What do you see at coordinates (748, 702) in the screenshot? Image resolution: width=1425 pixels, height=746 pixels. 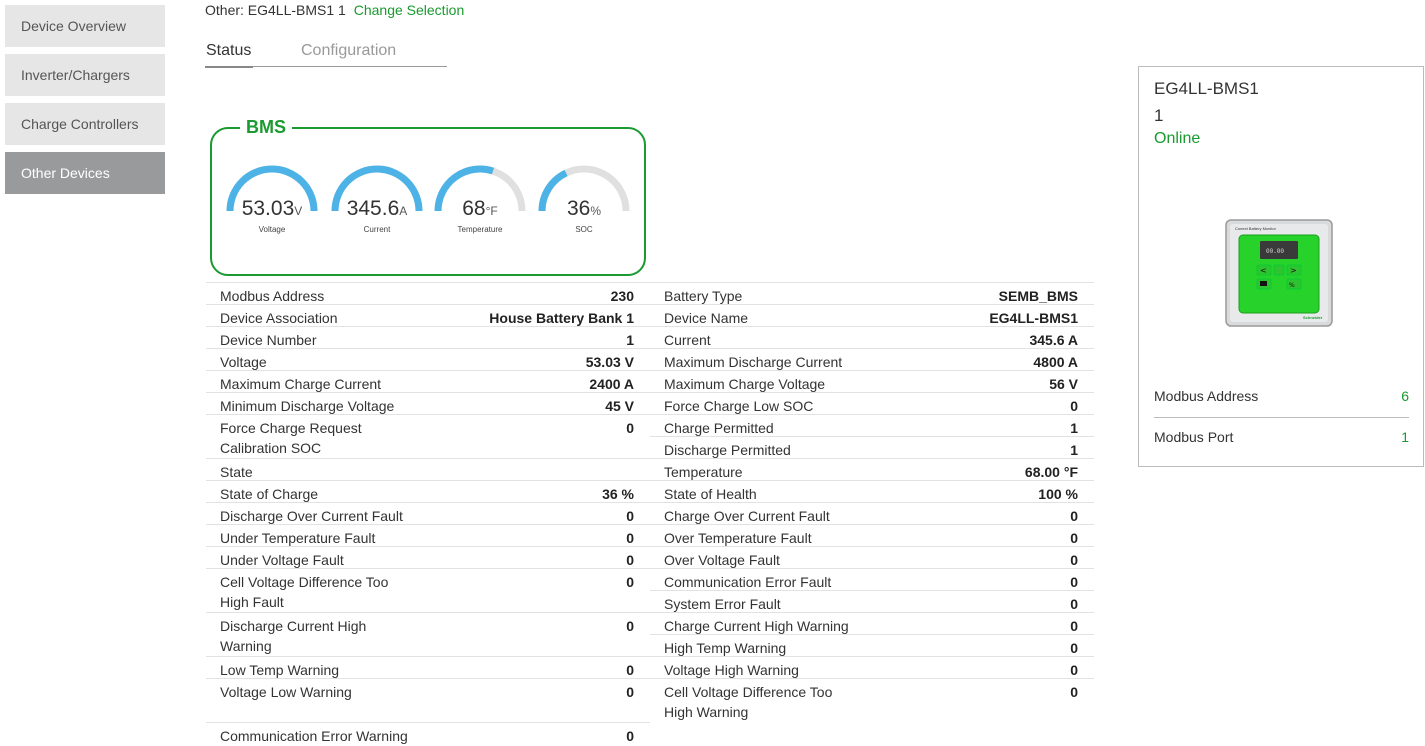 I see `row-label: Cell Voltage Difference Too High Warning` at bounding box center [748, 702].